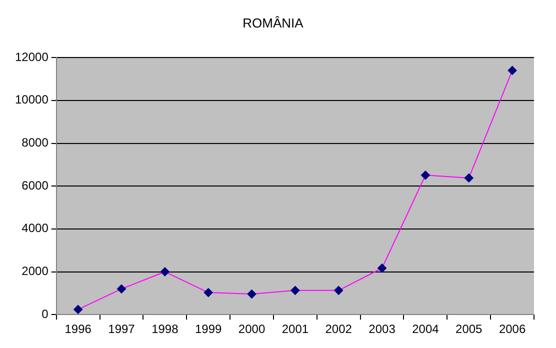 This screenshot has width=556, height=348. I want to click on x-tick-label: 2004, so click(426, 329).